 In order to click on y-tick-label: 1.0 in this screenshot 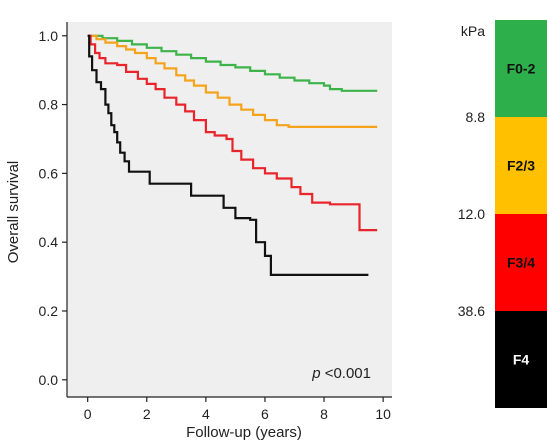, I will do `click(49, 36)`.